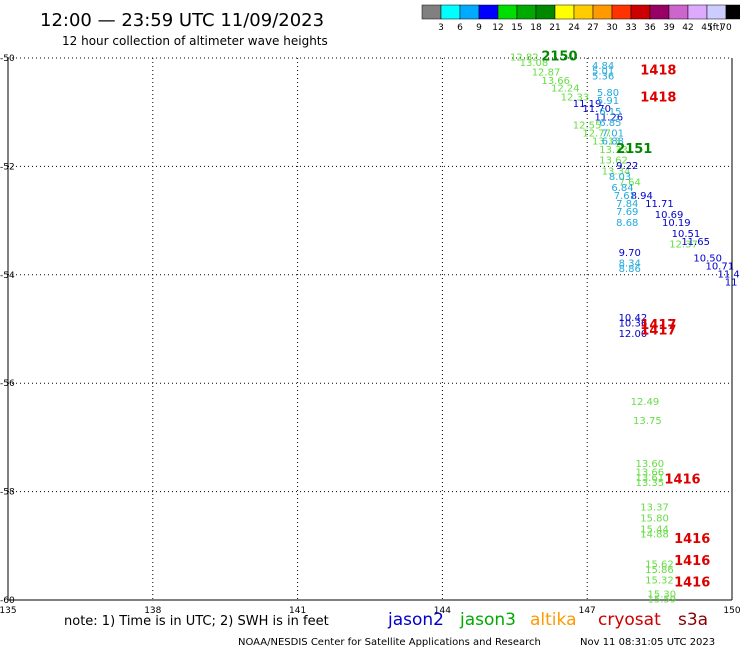 The height and width of the screenshot is (650, 740). Describe the element at coordinates (7, 493) in the screenshot. I see `y-tick-label: -58` at that location.